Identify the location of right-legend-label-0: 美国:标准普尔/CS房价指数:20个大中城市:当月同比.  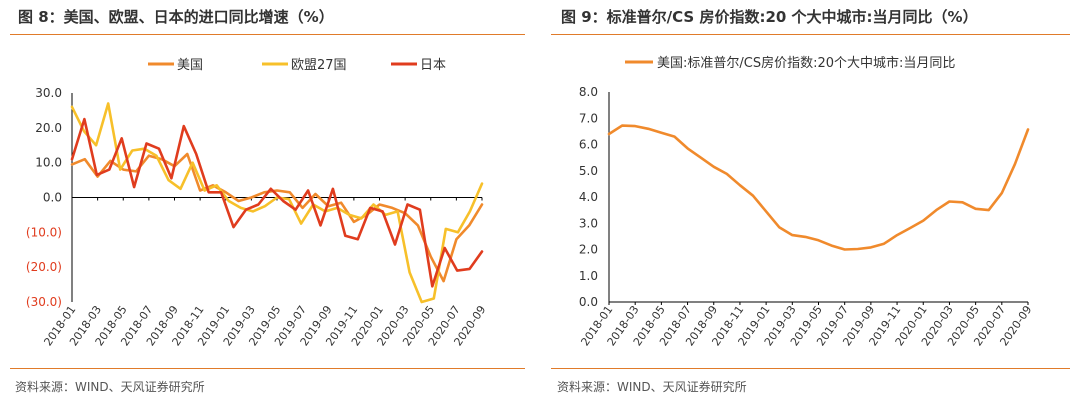
(806, 63).